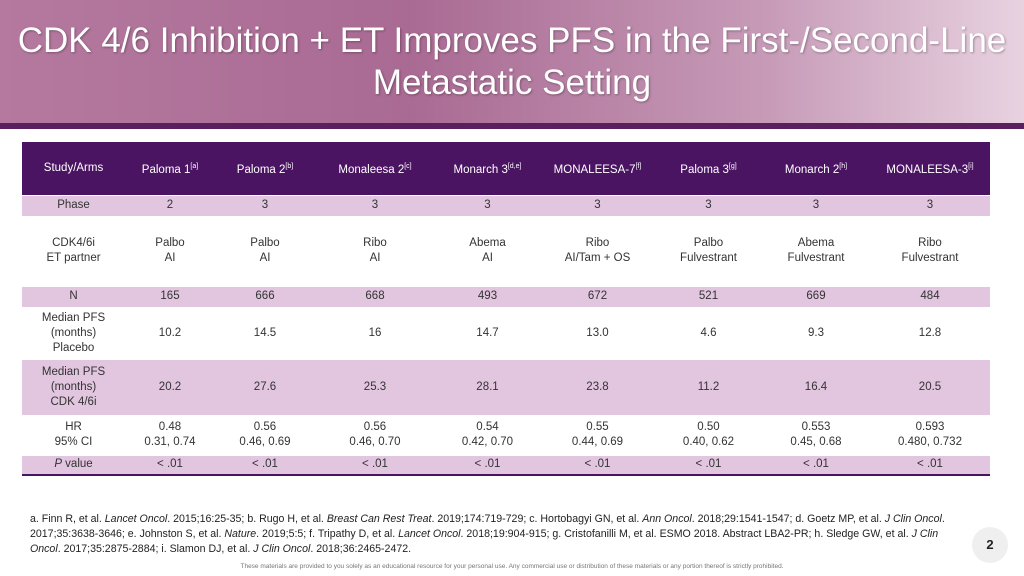 Image resolution: width=1024 pixels, height=576 pixels. I want to click on table-row: N 165 666 668 493 672 521 669 484, so click(506, 296).